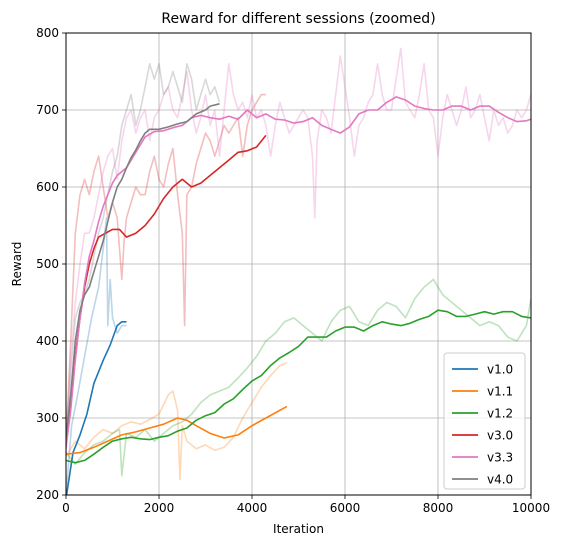 This screenshot has width=562, height=547. What do you see at coordinates (500, 414) in the screenshot?
I see `legend-label-v1-2: v1.2` at bounding box center [500, 414].